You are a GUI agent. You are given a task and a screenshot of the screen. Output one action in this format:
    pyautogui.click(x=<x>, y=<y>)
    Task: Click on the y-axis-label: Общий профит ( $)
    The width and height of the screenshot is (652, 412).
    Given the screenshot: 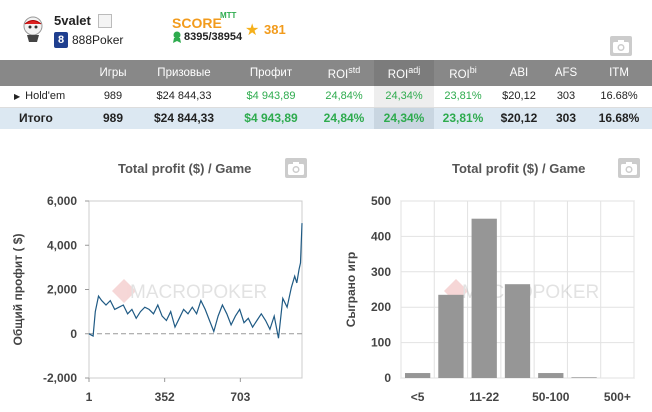 What is the action you would take?
    pyautogui.click(x=18, y=290)
    